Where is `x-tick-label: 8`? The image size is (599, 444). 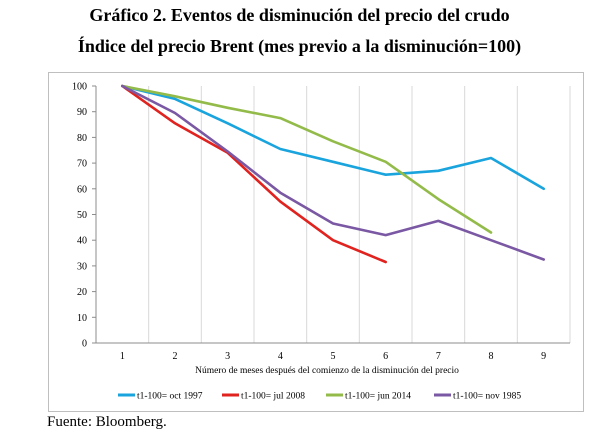
x-tick-label: 8 is located at coordinates (491, 356).